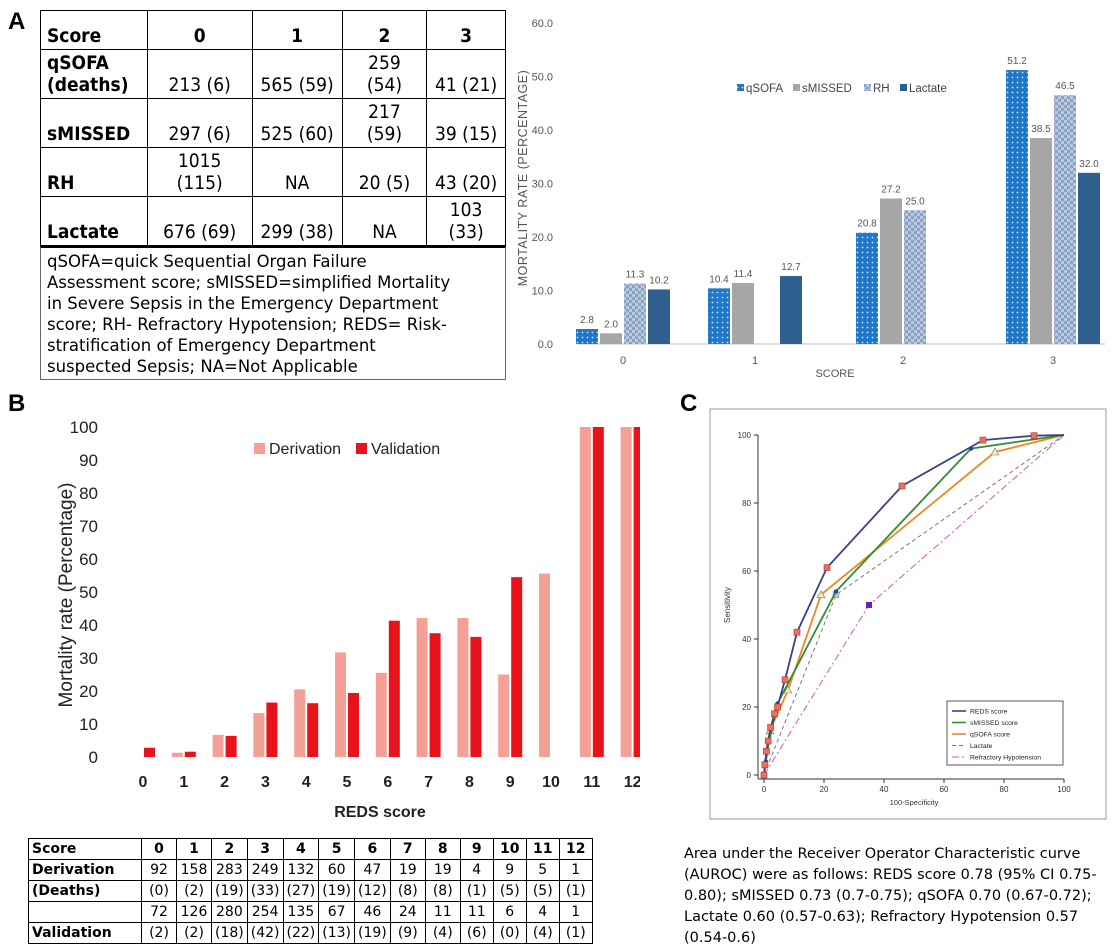 The image size is (1120, 949). Describe the element at coordinates (85, 891) in the screenshot. I see `table-b-row-label: (Deaths)` at that location.